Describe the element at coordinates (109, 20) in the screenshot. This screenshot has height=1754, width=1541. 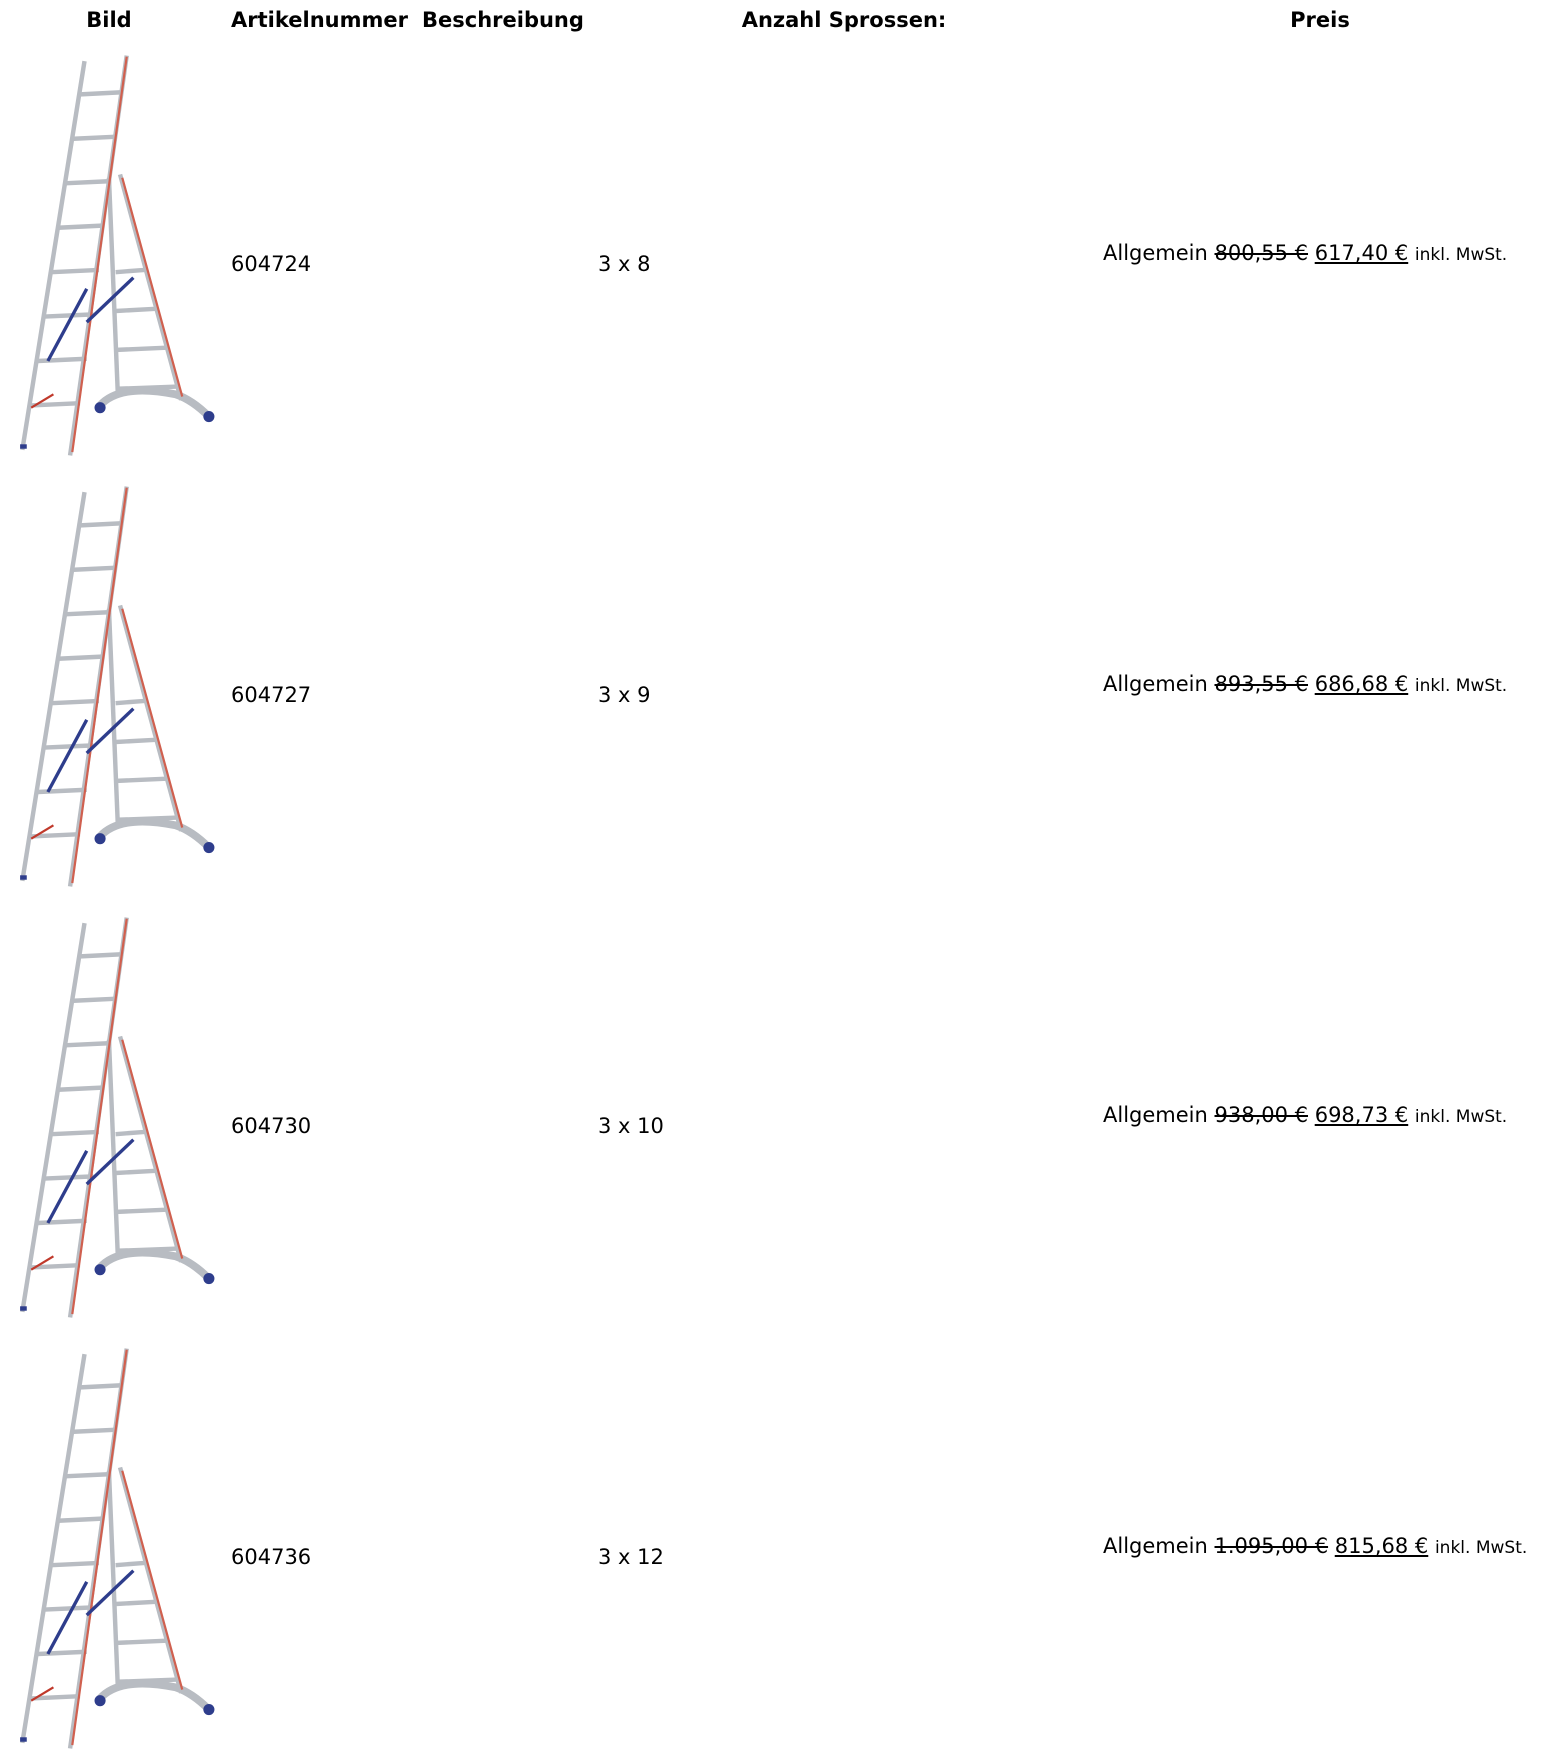
I see `column-header: Bild` at that location.